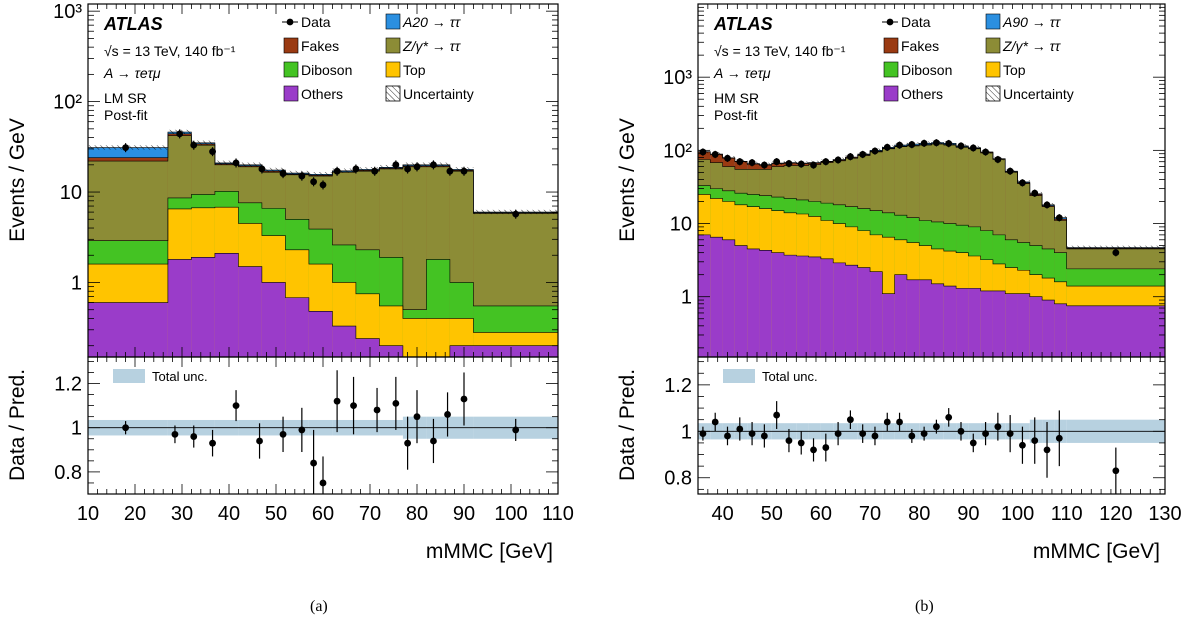 The width and height of the screenshot is (1200, 628). I want to click on y-axis-label: Events / GeV, so click(17, 180).